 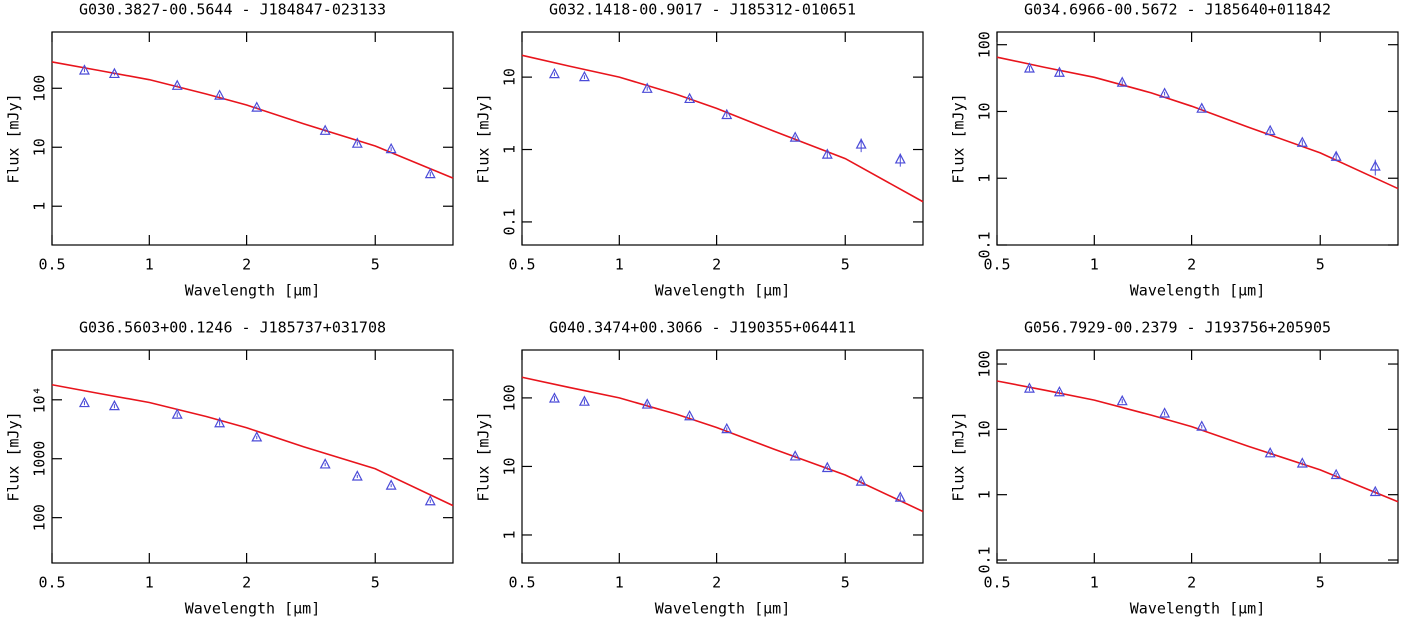 What do you see at coordinates (702, 328) in the screenshot?
I see `panel-title: G040.3474+00.3066 - J190355+064411` at bounding box center [702, 328].